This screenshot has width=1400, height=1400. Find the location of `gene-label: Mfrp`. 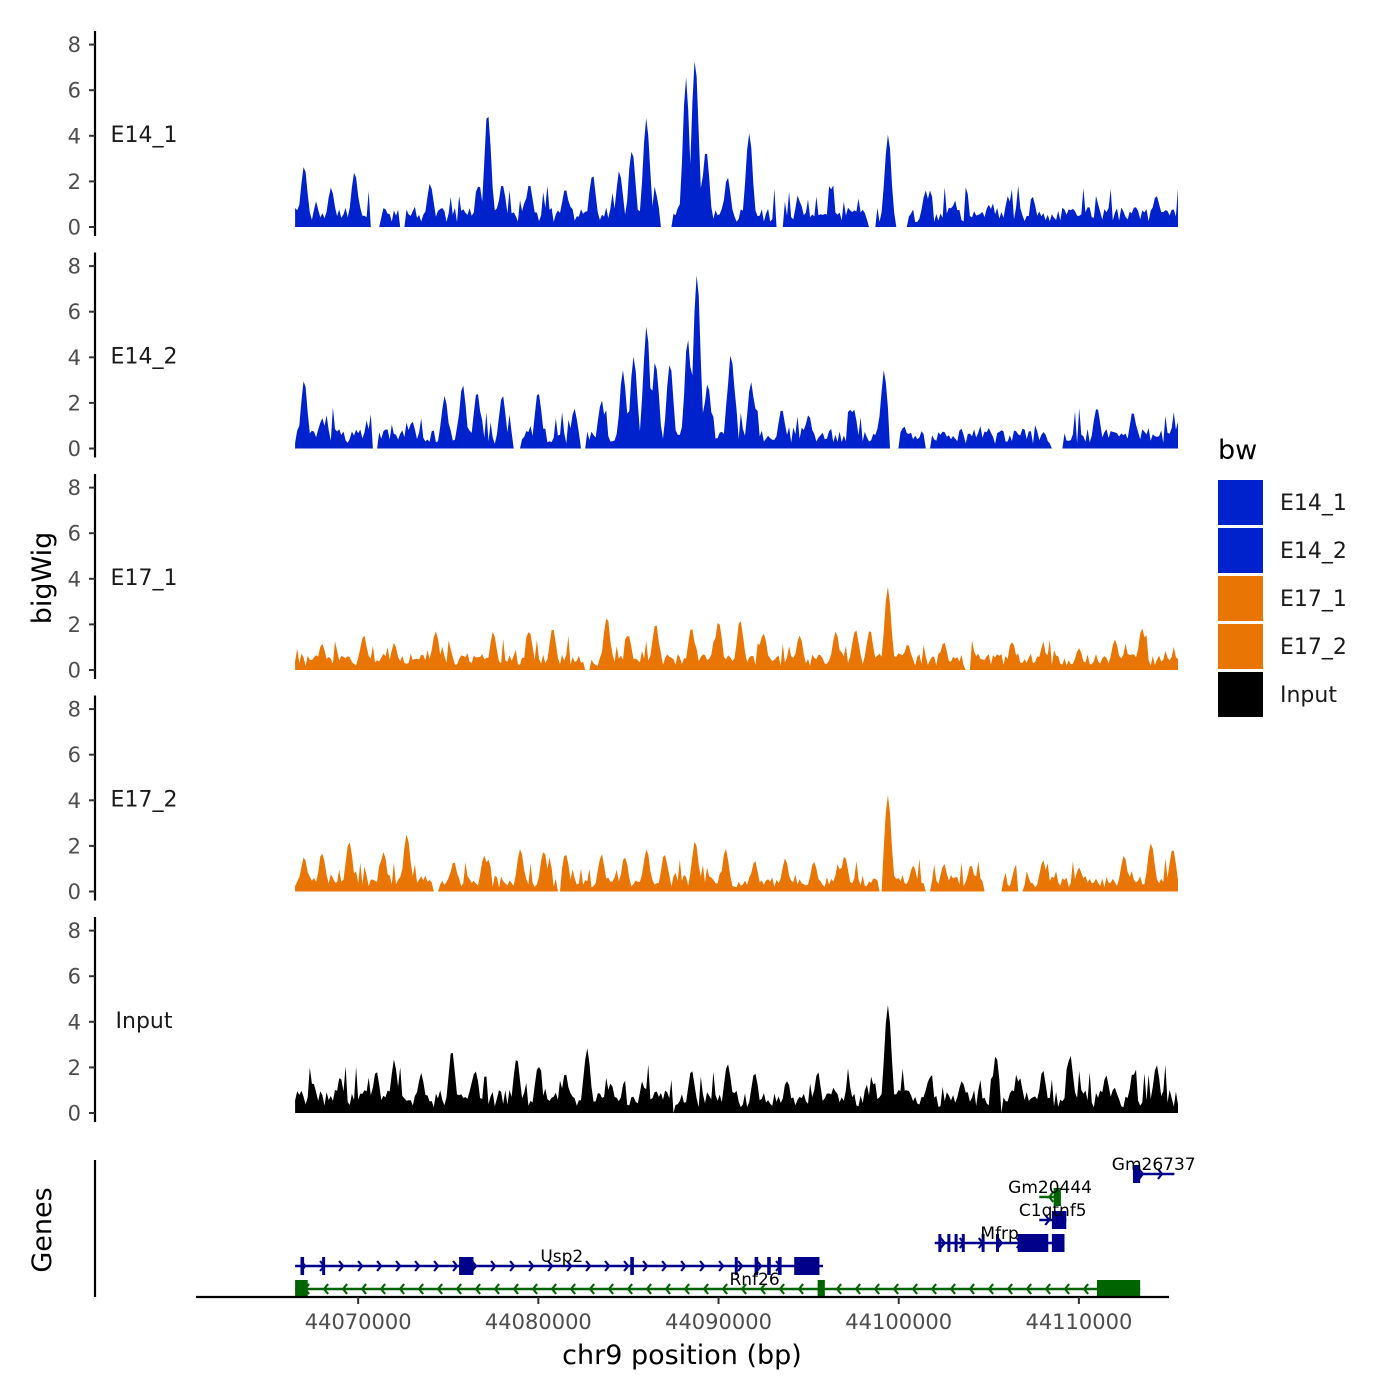

gene-label: Mfrp is located at coordinates (999, 1234).